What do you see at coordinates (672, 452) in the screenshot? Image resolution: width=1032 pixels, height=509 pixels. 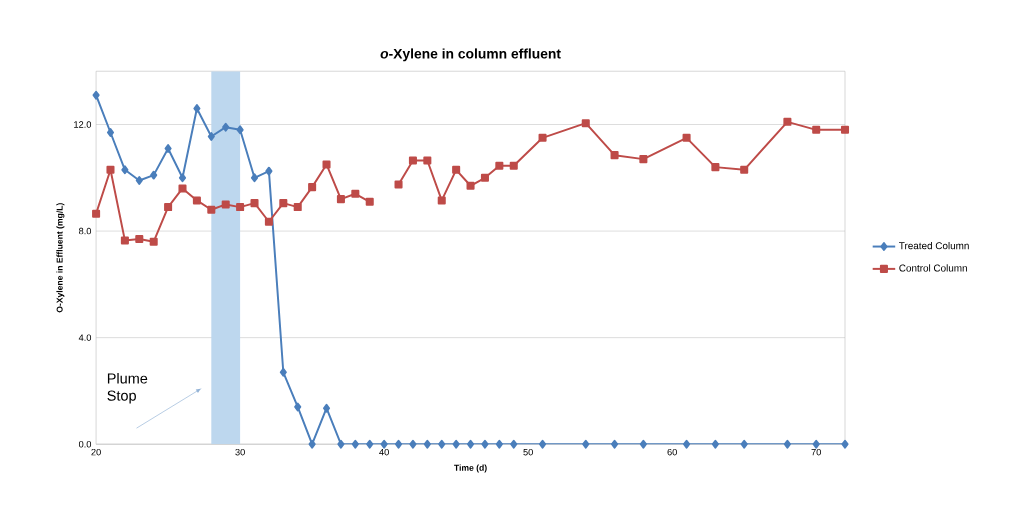 I see `x-tick-label: 60` at bounding box center [672, 452].